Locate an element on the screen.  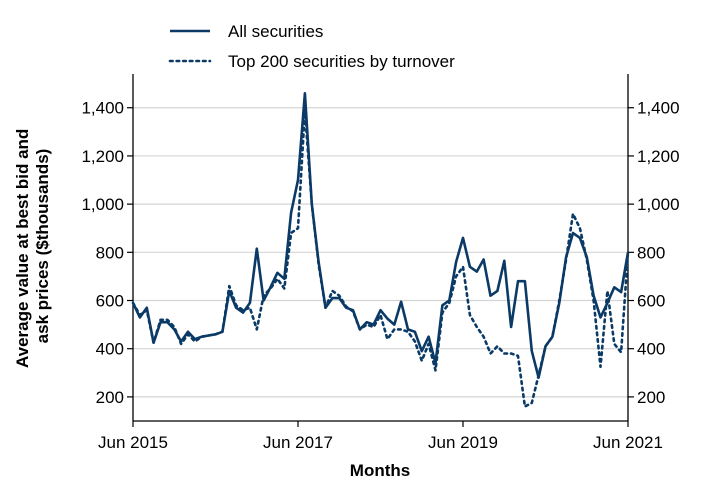
x-tick-label: Jun 2015 is located at coordinates (133, 442).